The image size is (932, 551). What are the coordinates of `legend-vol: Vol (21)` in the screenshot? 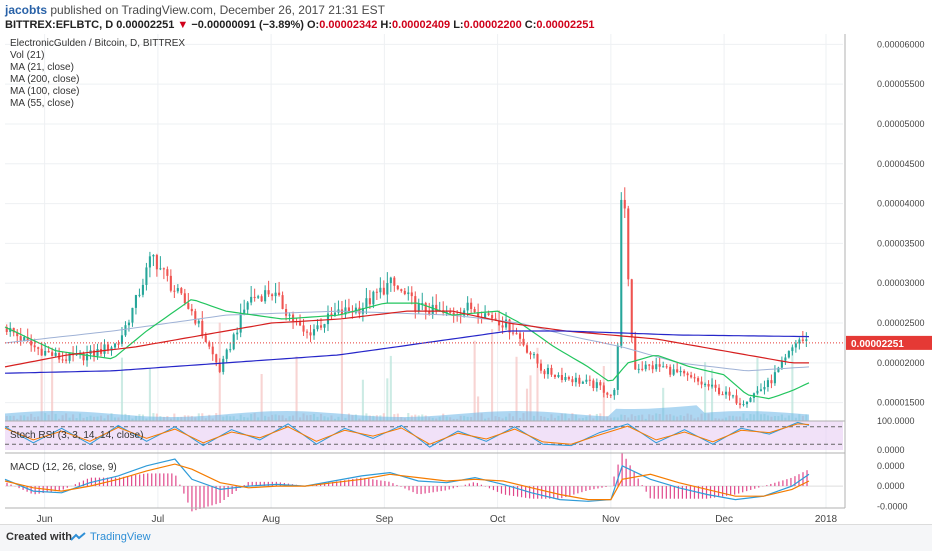 It's located at (27, 55).